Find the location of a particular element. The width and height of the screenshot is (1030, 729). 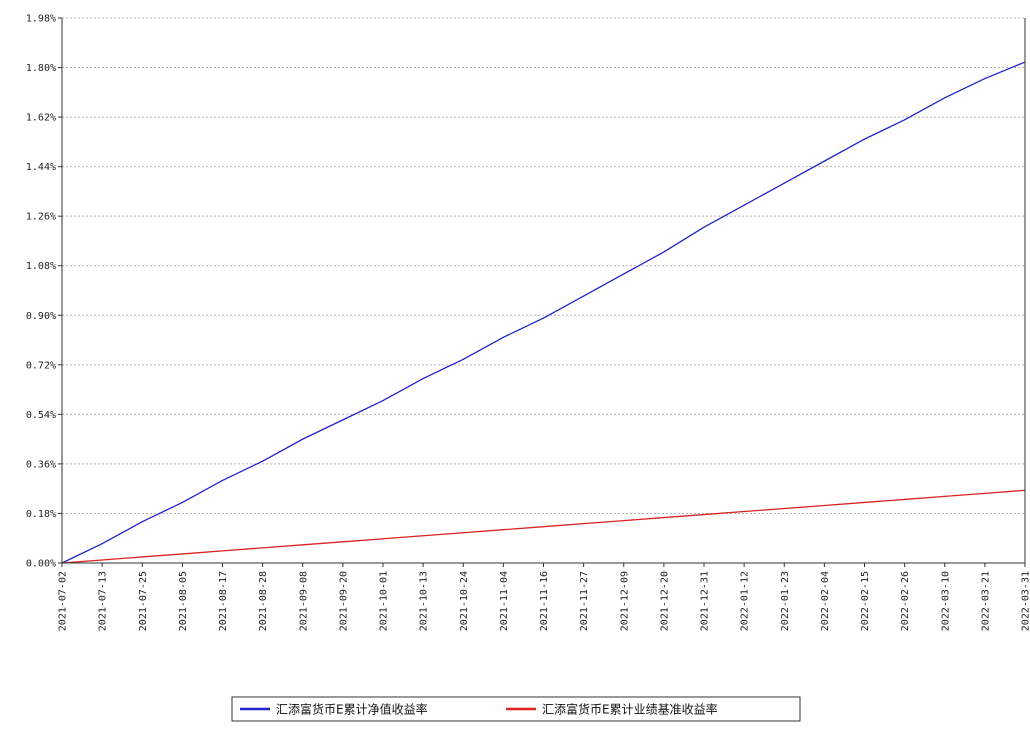

x-tick-label: 2021-10-01 is located at coordinates (384, 601).